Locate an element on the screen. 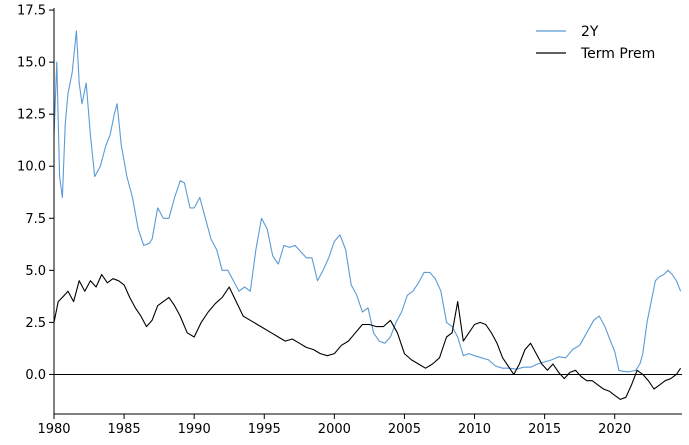  legend-label-1: Term Prem is located at coordinates (617, 54).